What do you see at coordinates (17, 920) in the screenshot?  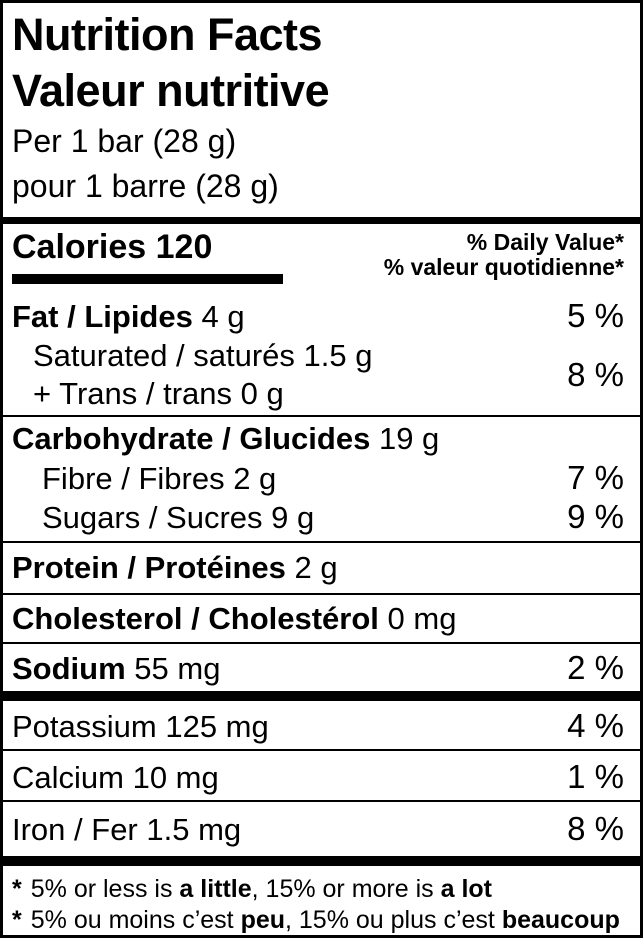 I see `footnote-asterisk-fr: *` at bounding box center [17, 920].